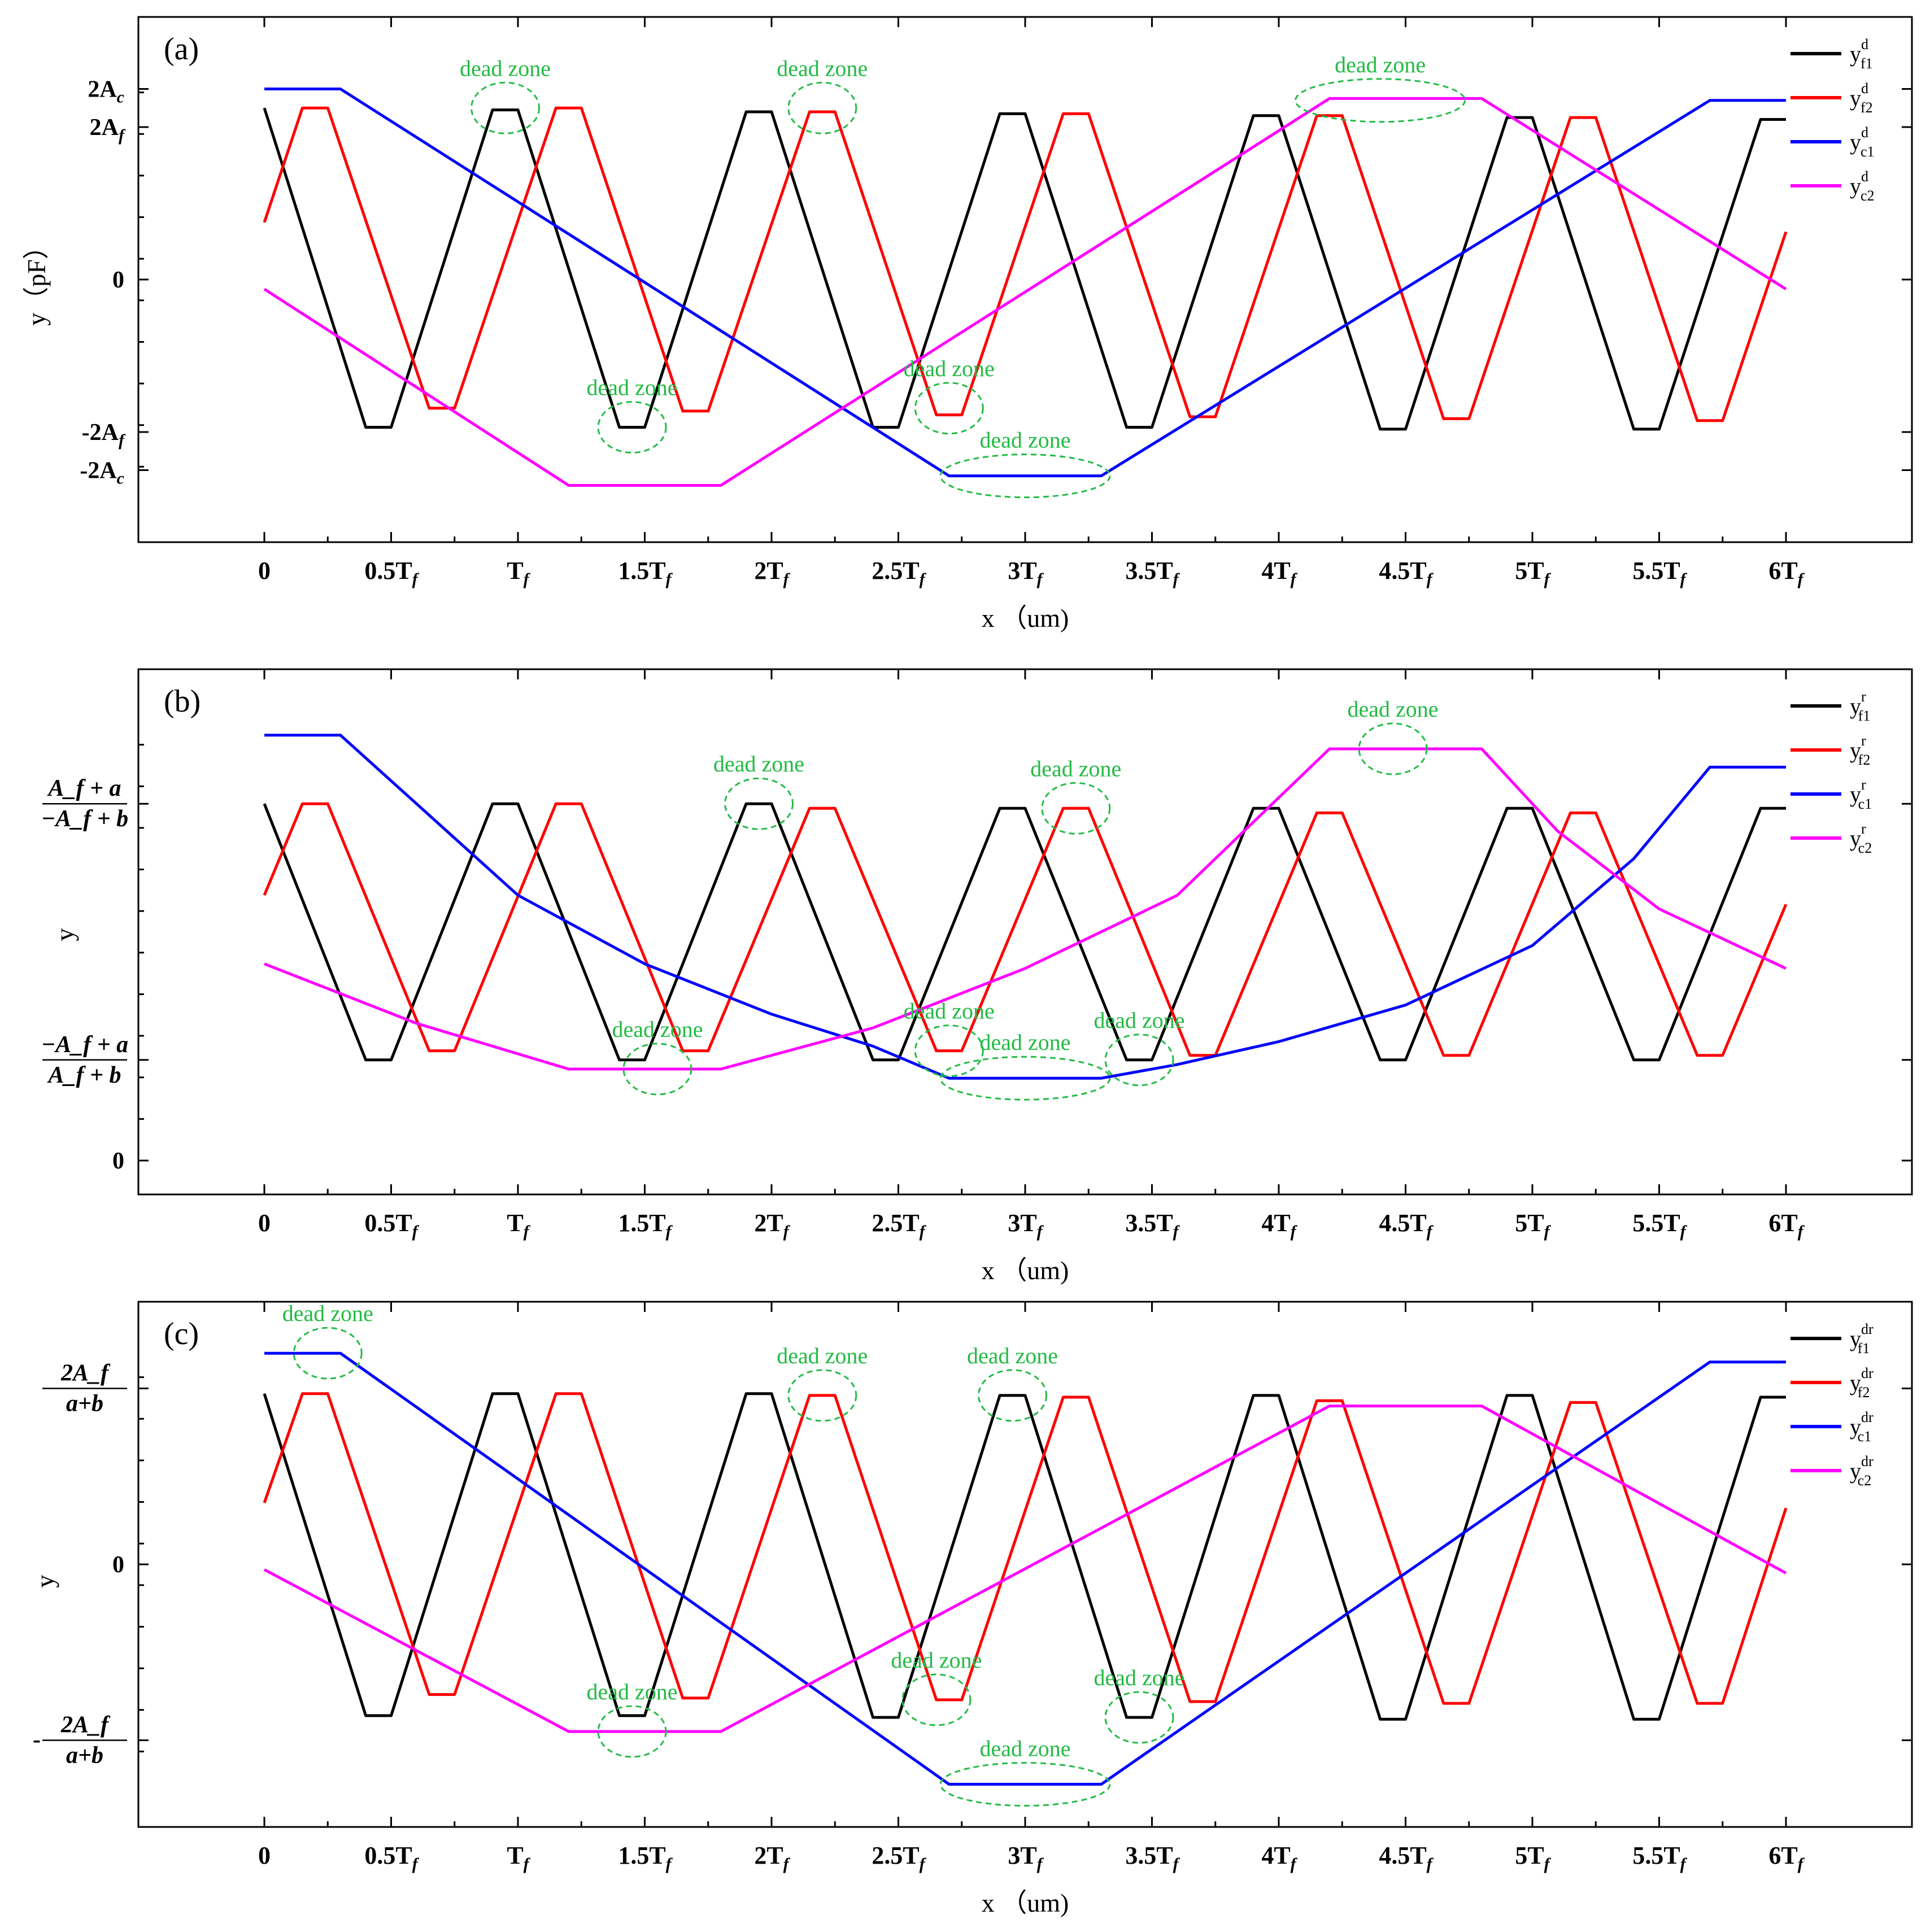  Describe the element at coordinates (104, 435) in the screenshot. I see `y-tick-label: -2Af` at that location.